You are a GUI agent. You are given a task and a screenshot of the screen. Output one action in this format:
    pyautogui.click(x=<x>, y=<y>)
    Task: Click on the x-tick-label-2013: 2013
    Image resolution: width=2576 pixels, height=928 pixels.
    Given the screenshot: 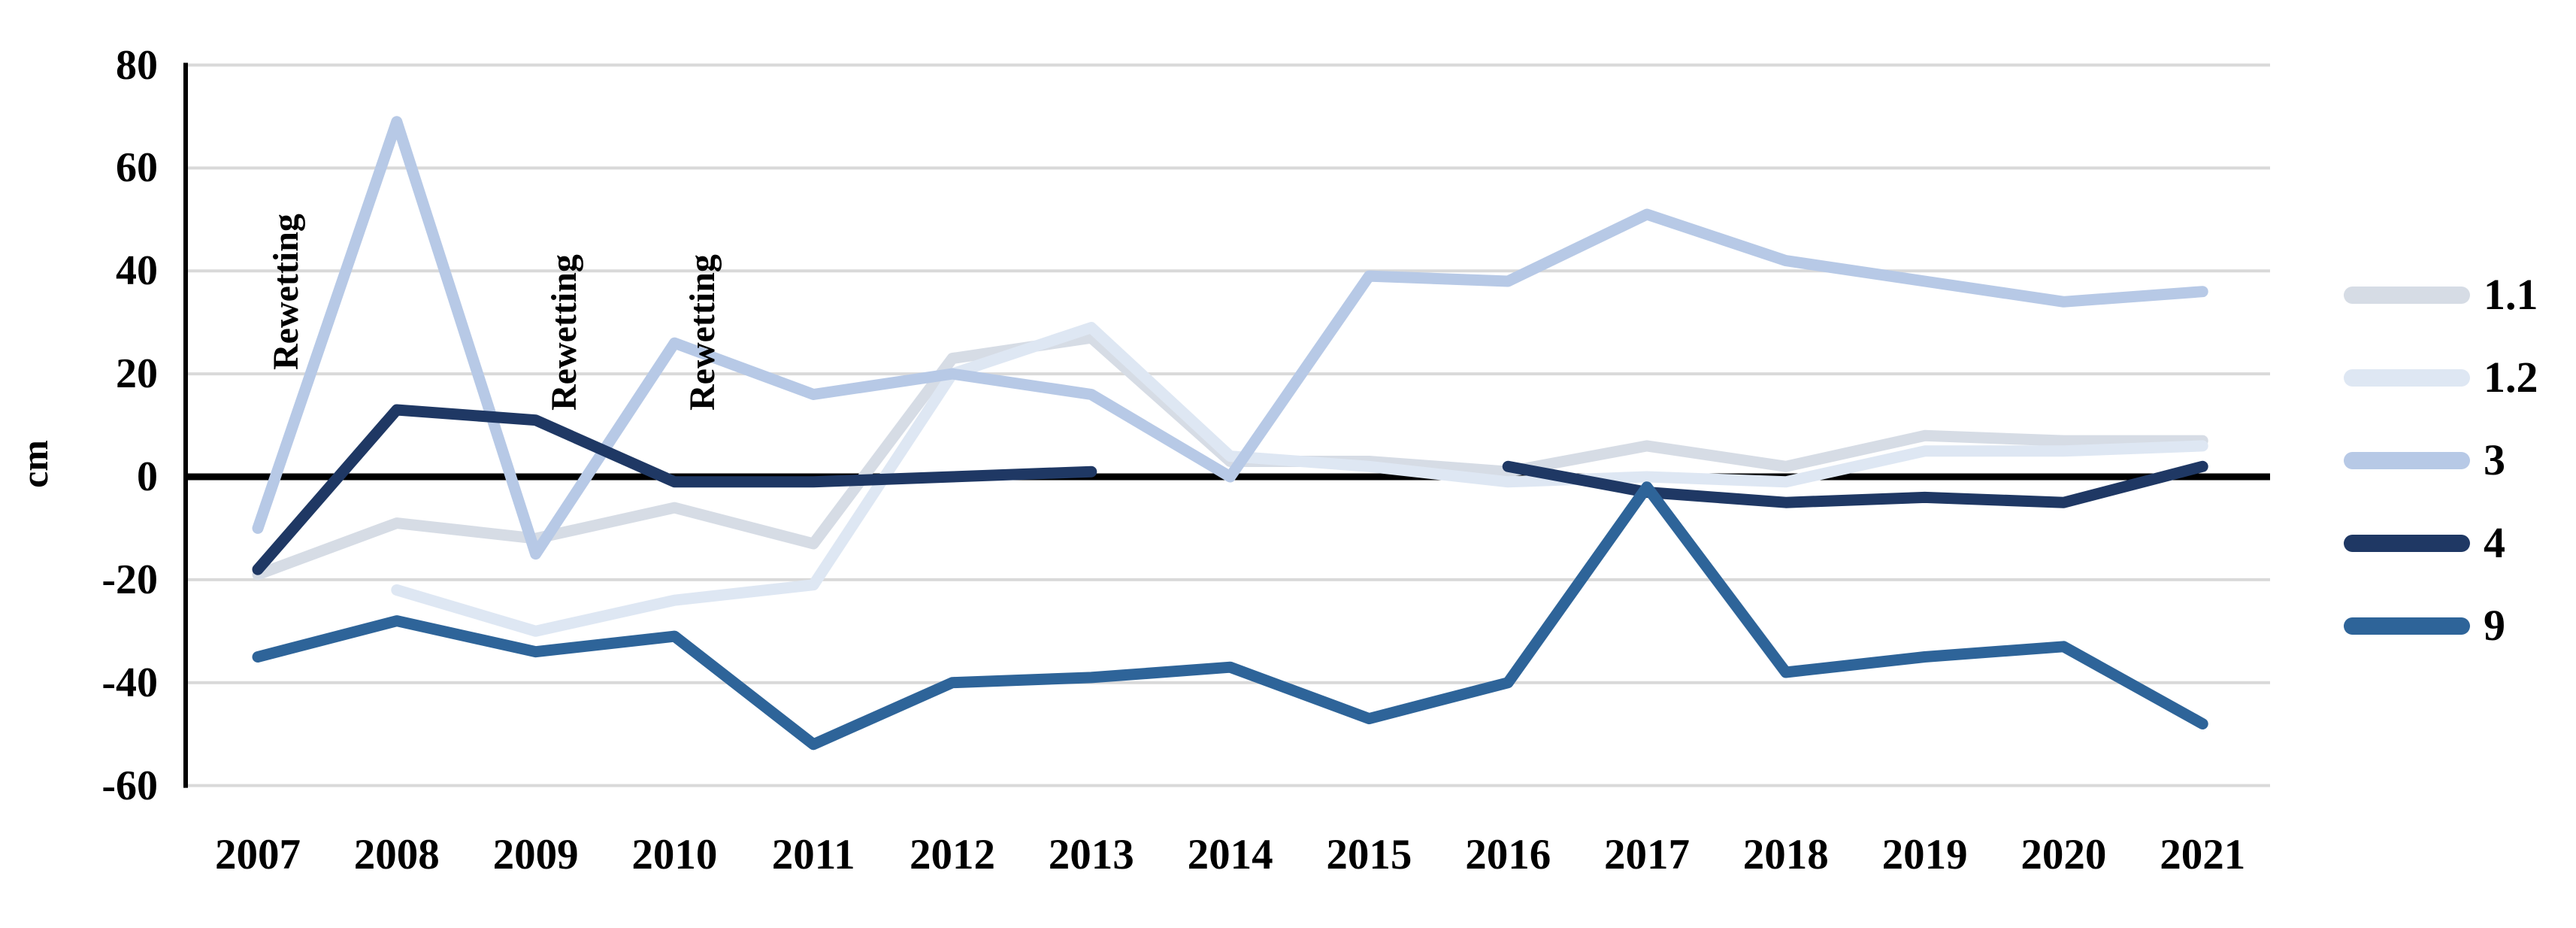 What is the action you would take?
    pyautogui.click(x=1091, y=854)
    